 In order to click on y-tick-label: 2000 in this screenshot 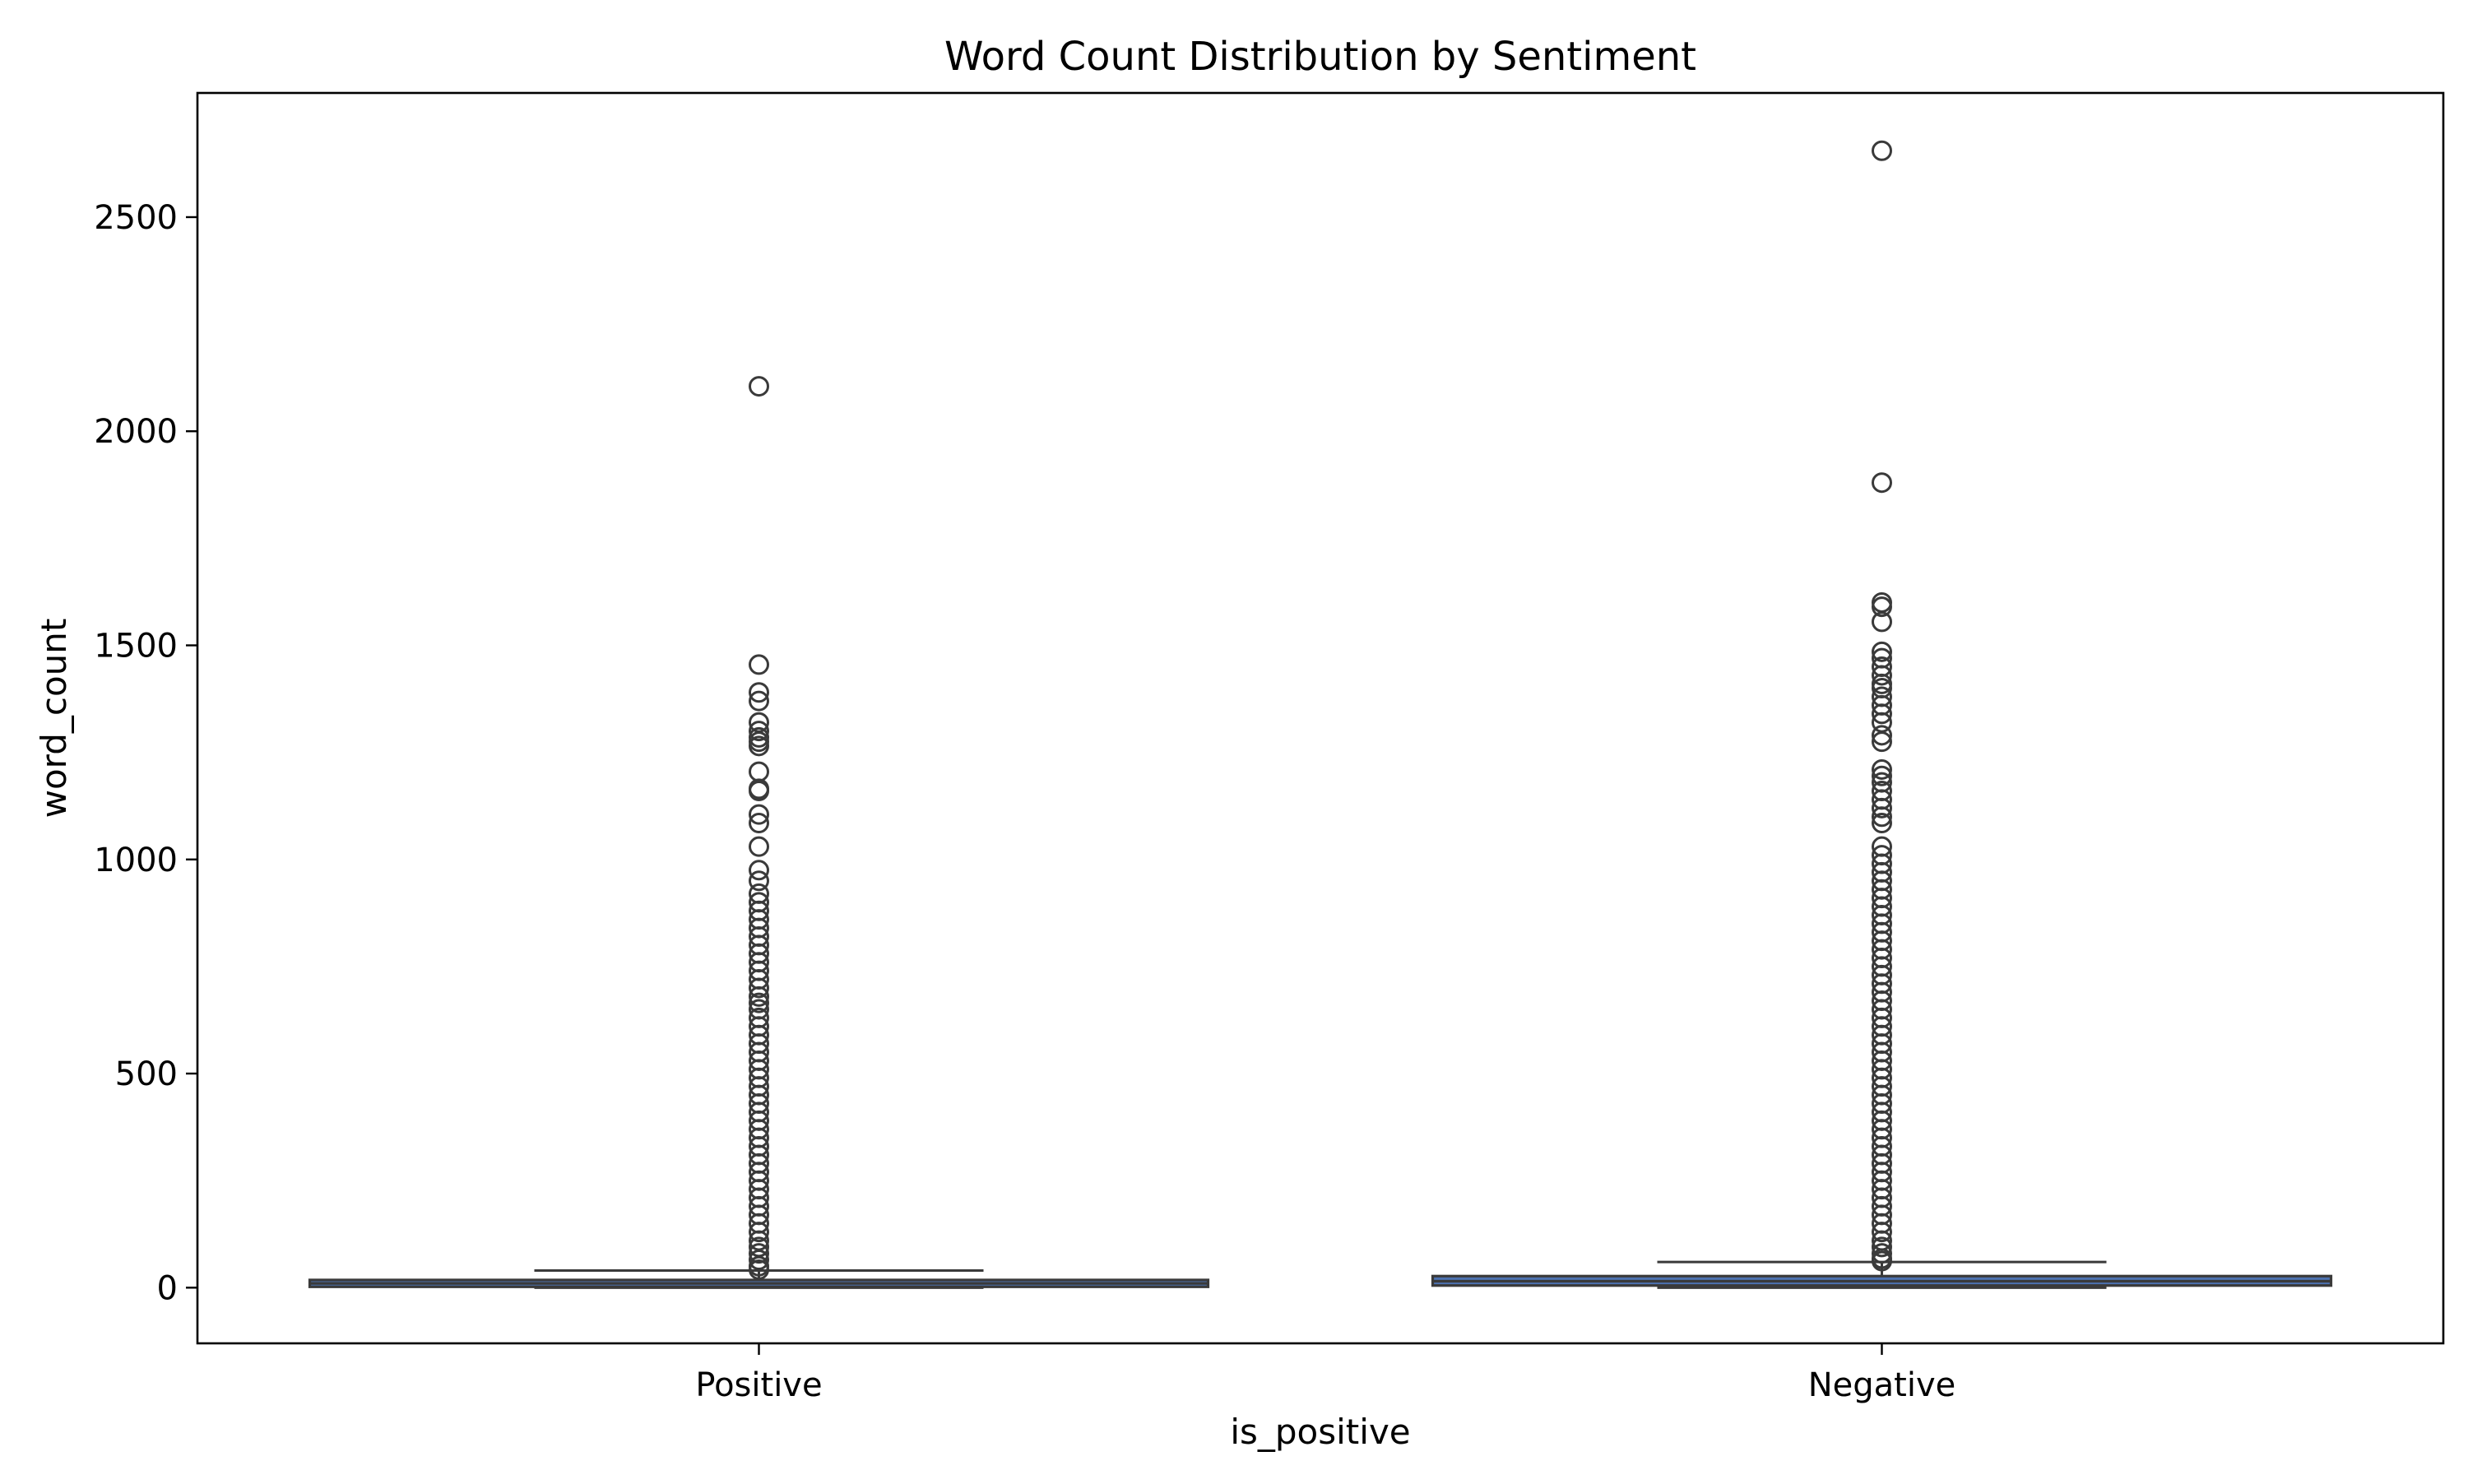, I will do `click(136, 432)`.